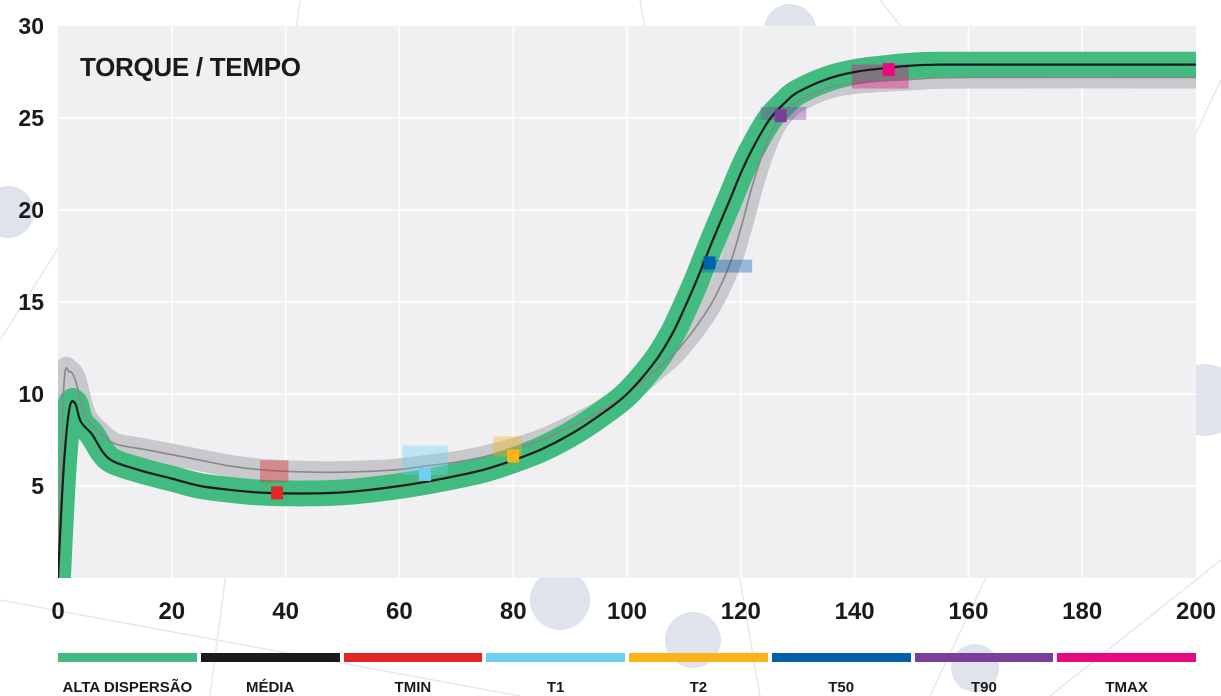 The width and height of the screenshot is (1221, 696). Describe the element at coordinates (425, 474) in the screenshot. I see `marker-t1` at that location.